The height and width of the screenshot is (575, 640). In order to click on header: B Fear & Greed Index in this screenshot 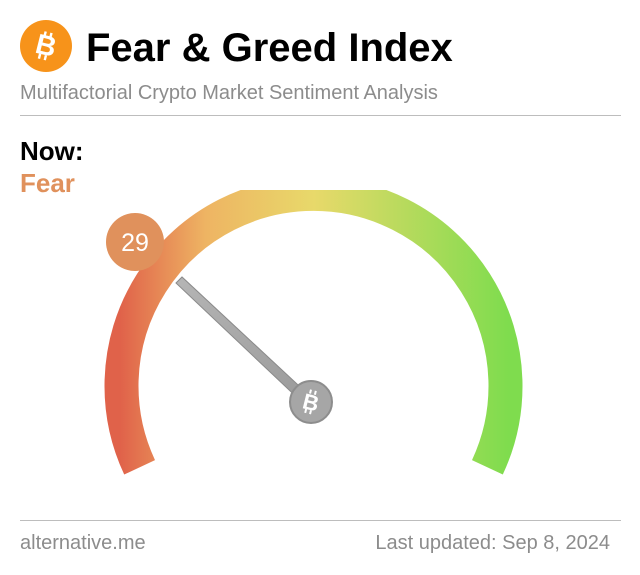, I will do `click(321, 47)`.